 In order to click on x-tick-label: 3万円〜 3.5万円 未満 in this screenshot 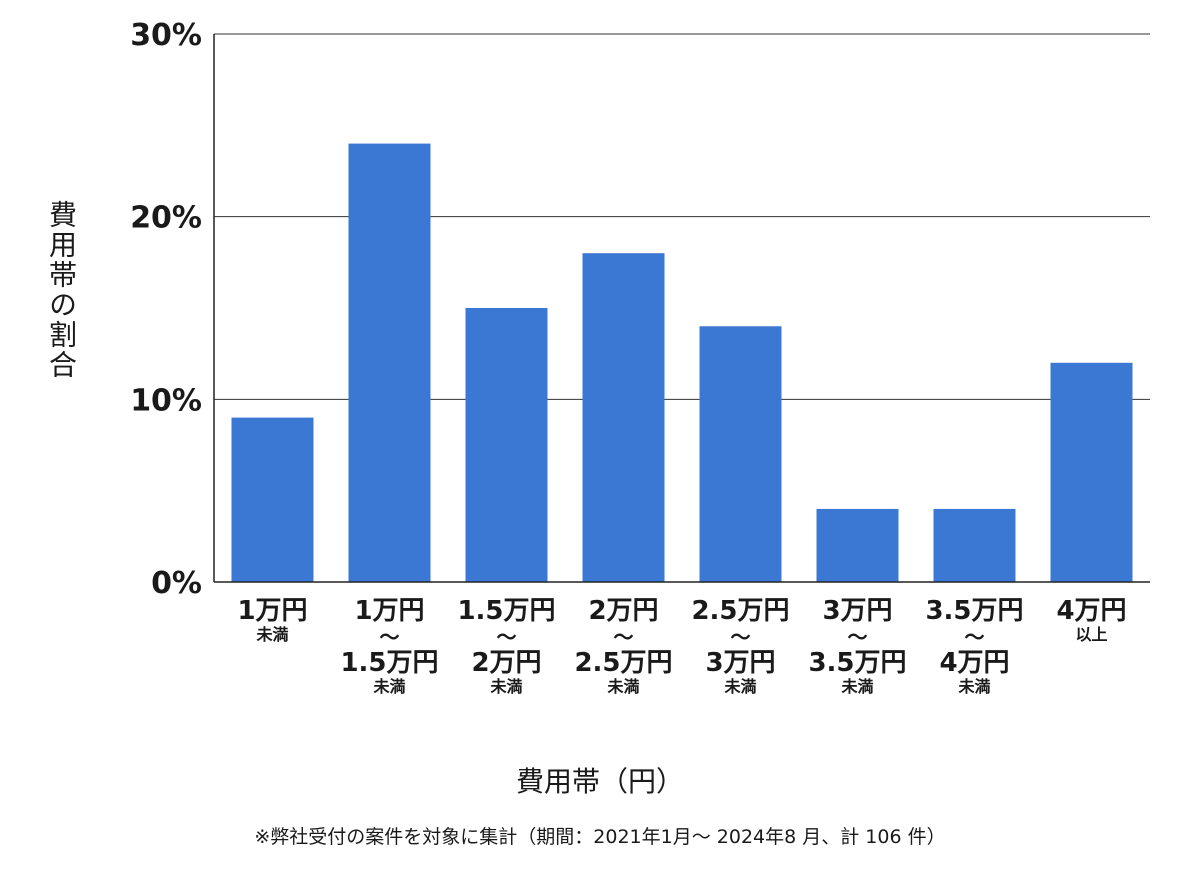, I will do `click(858, 646)`.